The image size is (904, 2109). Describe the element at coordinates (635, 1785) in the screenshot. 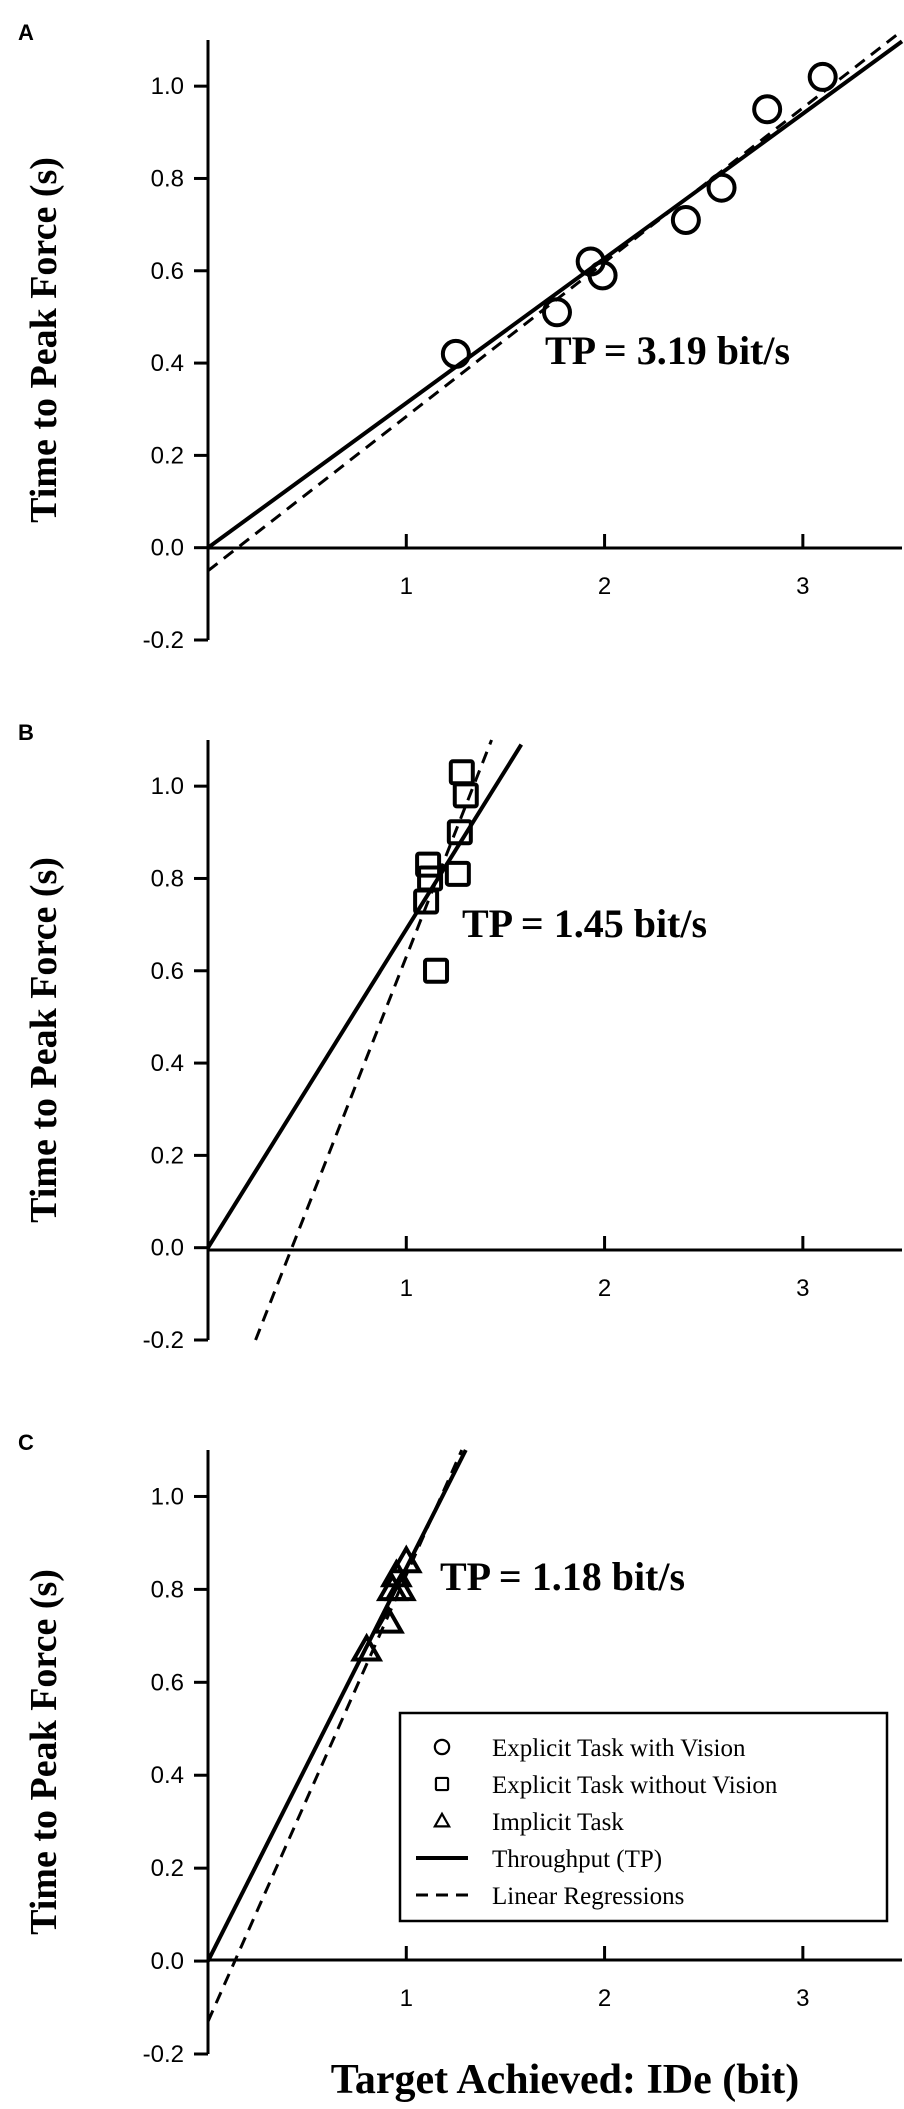

I see `legend-label: Explicit Task without Vision` at that location.